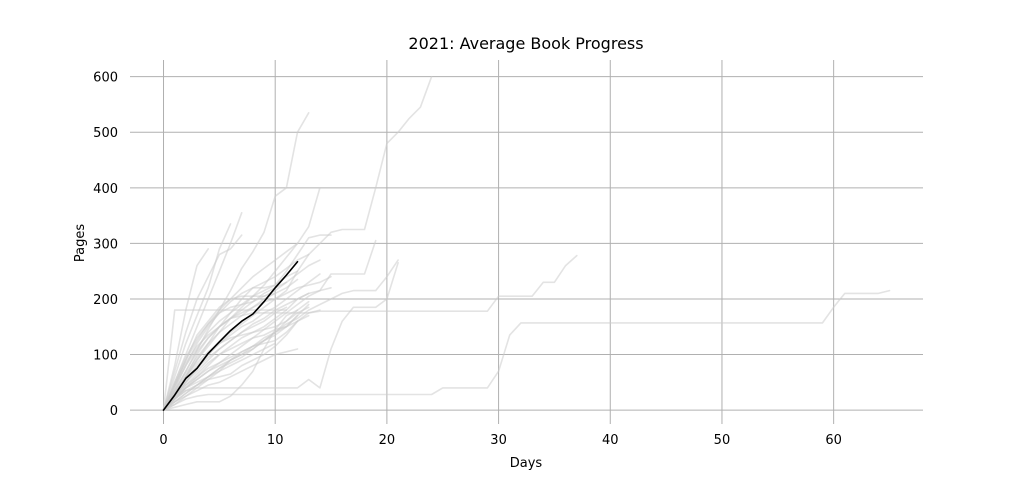 The image size is (1027, 480). Describe the element at coordinates (105, 356) in the screenshot. I see `y-tick-label: 100` at that location.